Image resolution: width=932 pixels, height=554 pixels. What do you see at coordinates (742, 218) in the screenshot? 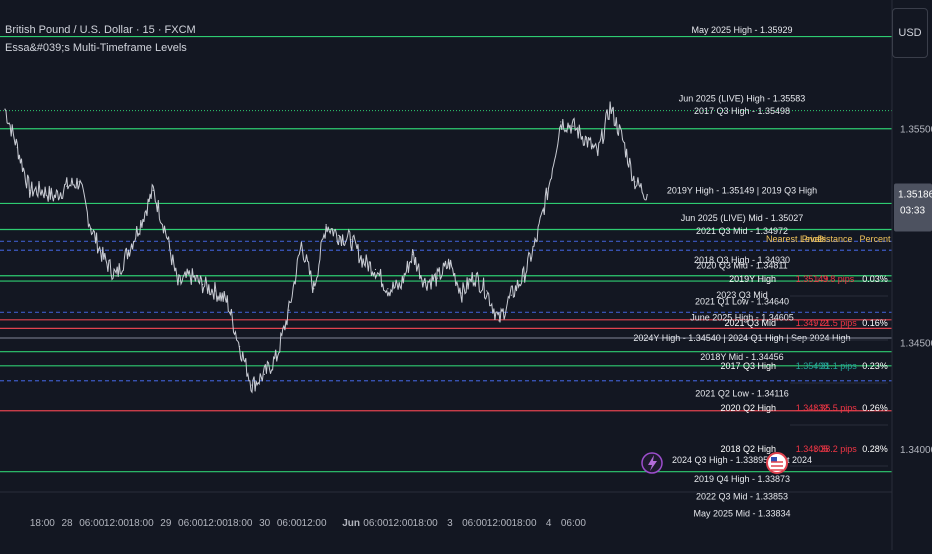
I see `level-label: Jun 2025 (LIVE) Mid - 1.35027` at bounding box center [742, 218].